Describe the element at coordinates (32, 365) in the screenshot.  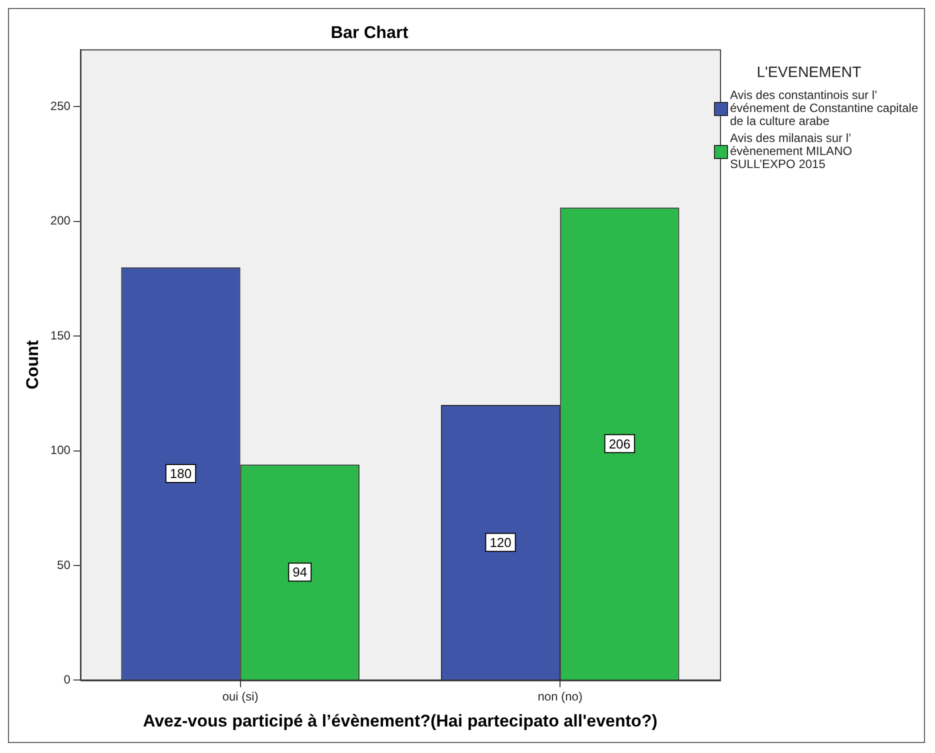
I see `y-axis-title: Count` at that location.